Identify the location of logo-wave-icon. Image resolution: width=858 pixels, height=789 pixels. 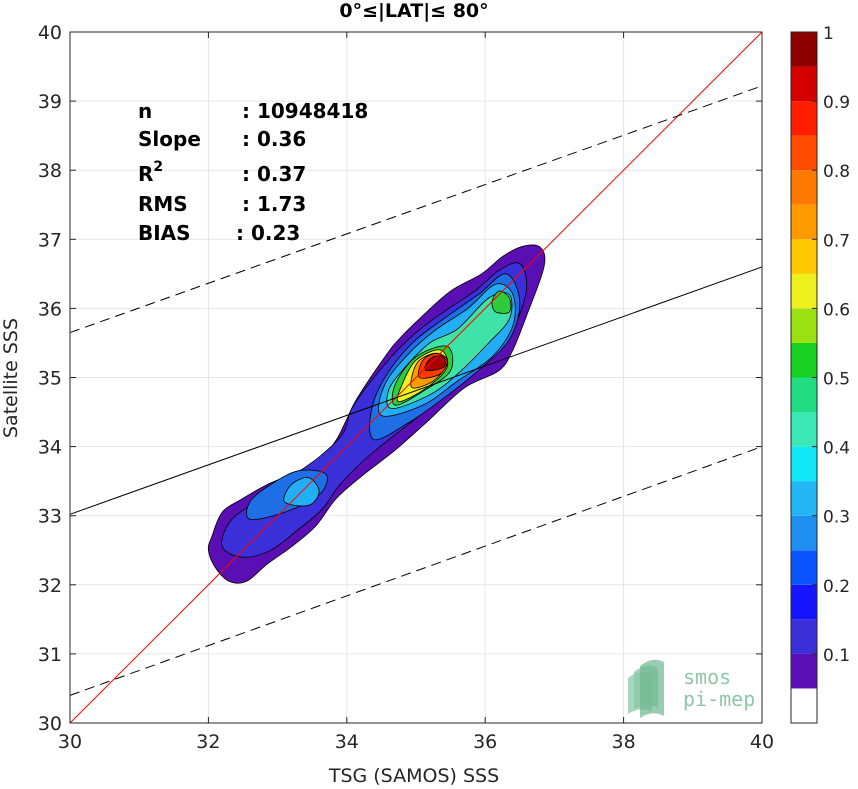
(646, 688).